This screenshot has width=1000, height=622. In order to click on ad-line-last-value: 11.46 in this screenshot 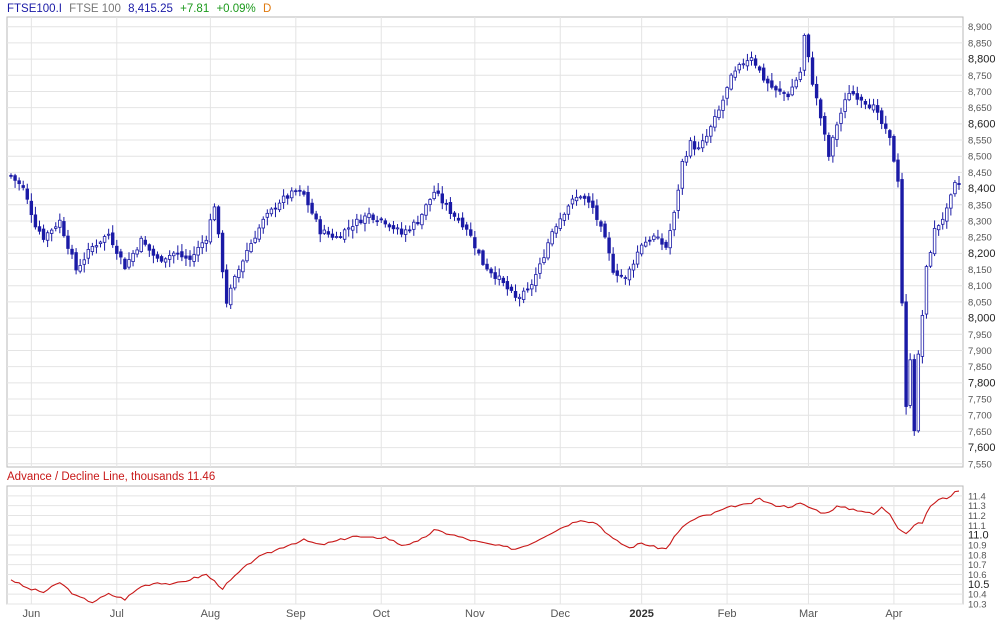, I will do `click(201, 477)`.